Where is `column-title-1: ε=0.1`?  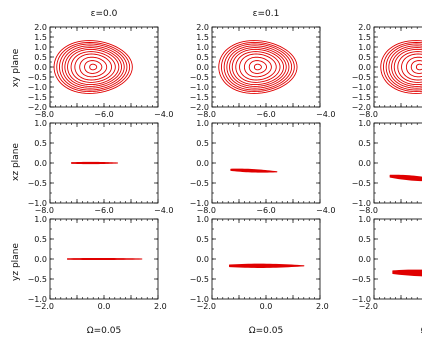
column-title-1: ε=0.1 is located at coordinates (266, 14).